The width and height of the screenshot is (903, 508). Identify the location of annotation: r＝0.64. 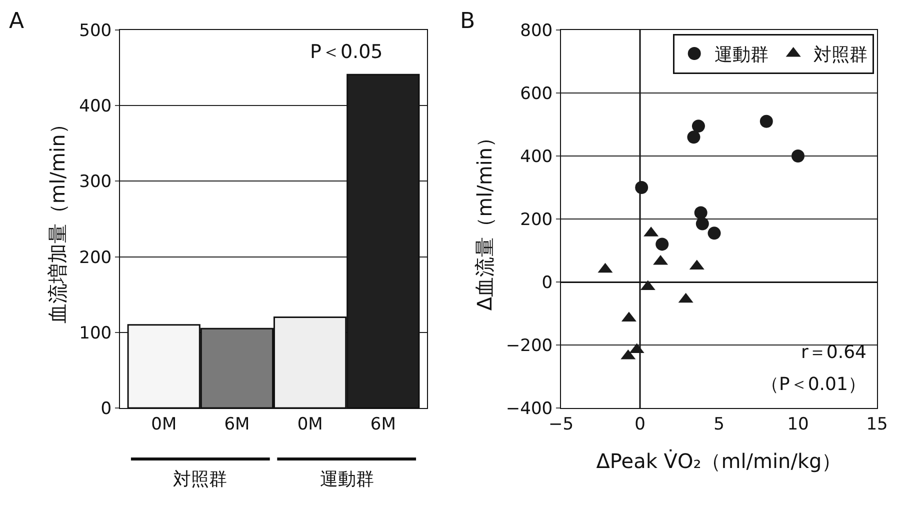
(833, 352).